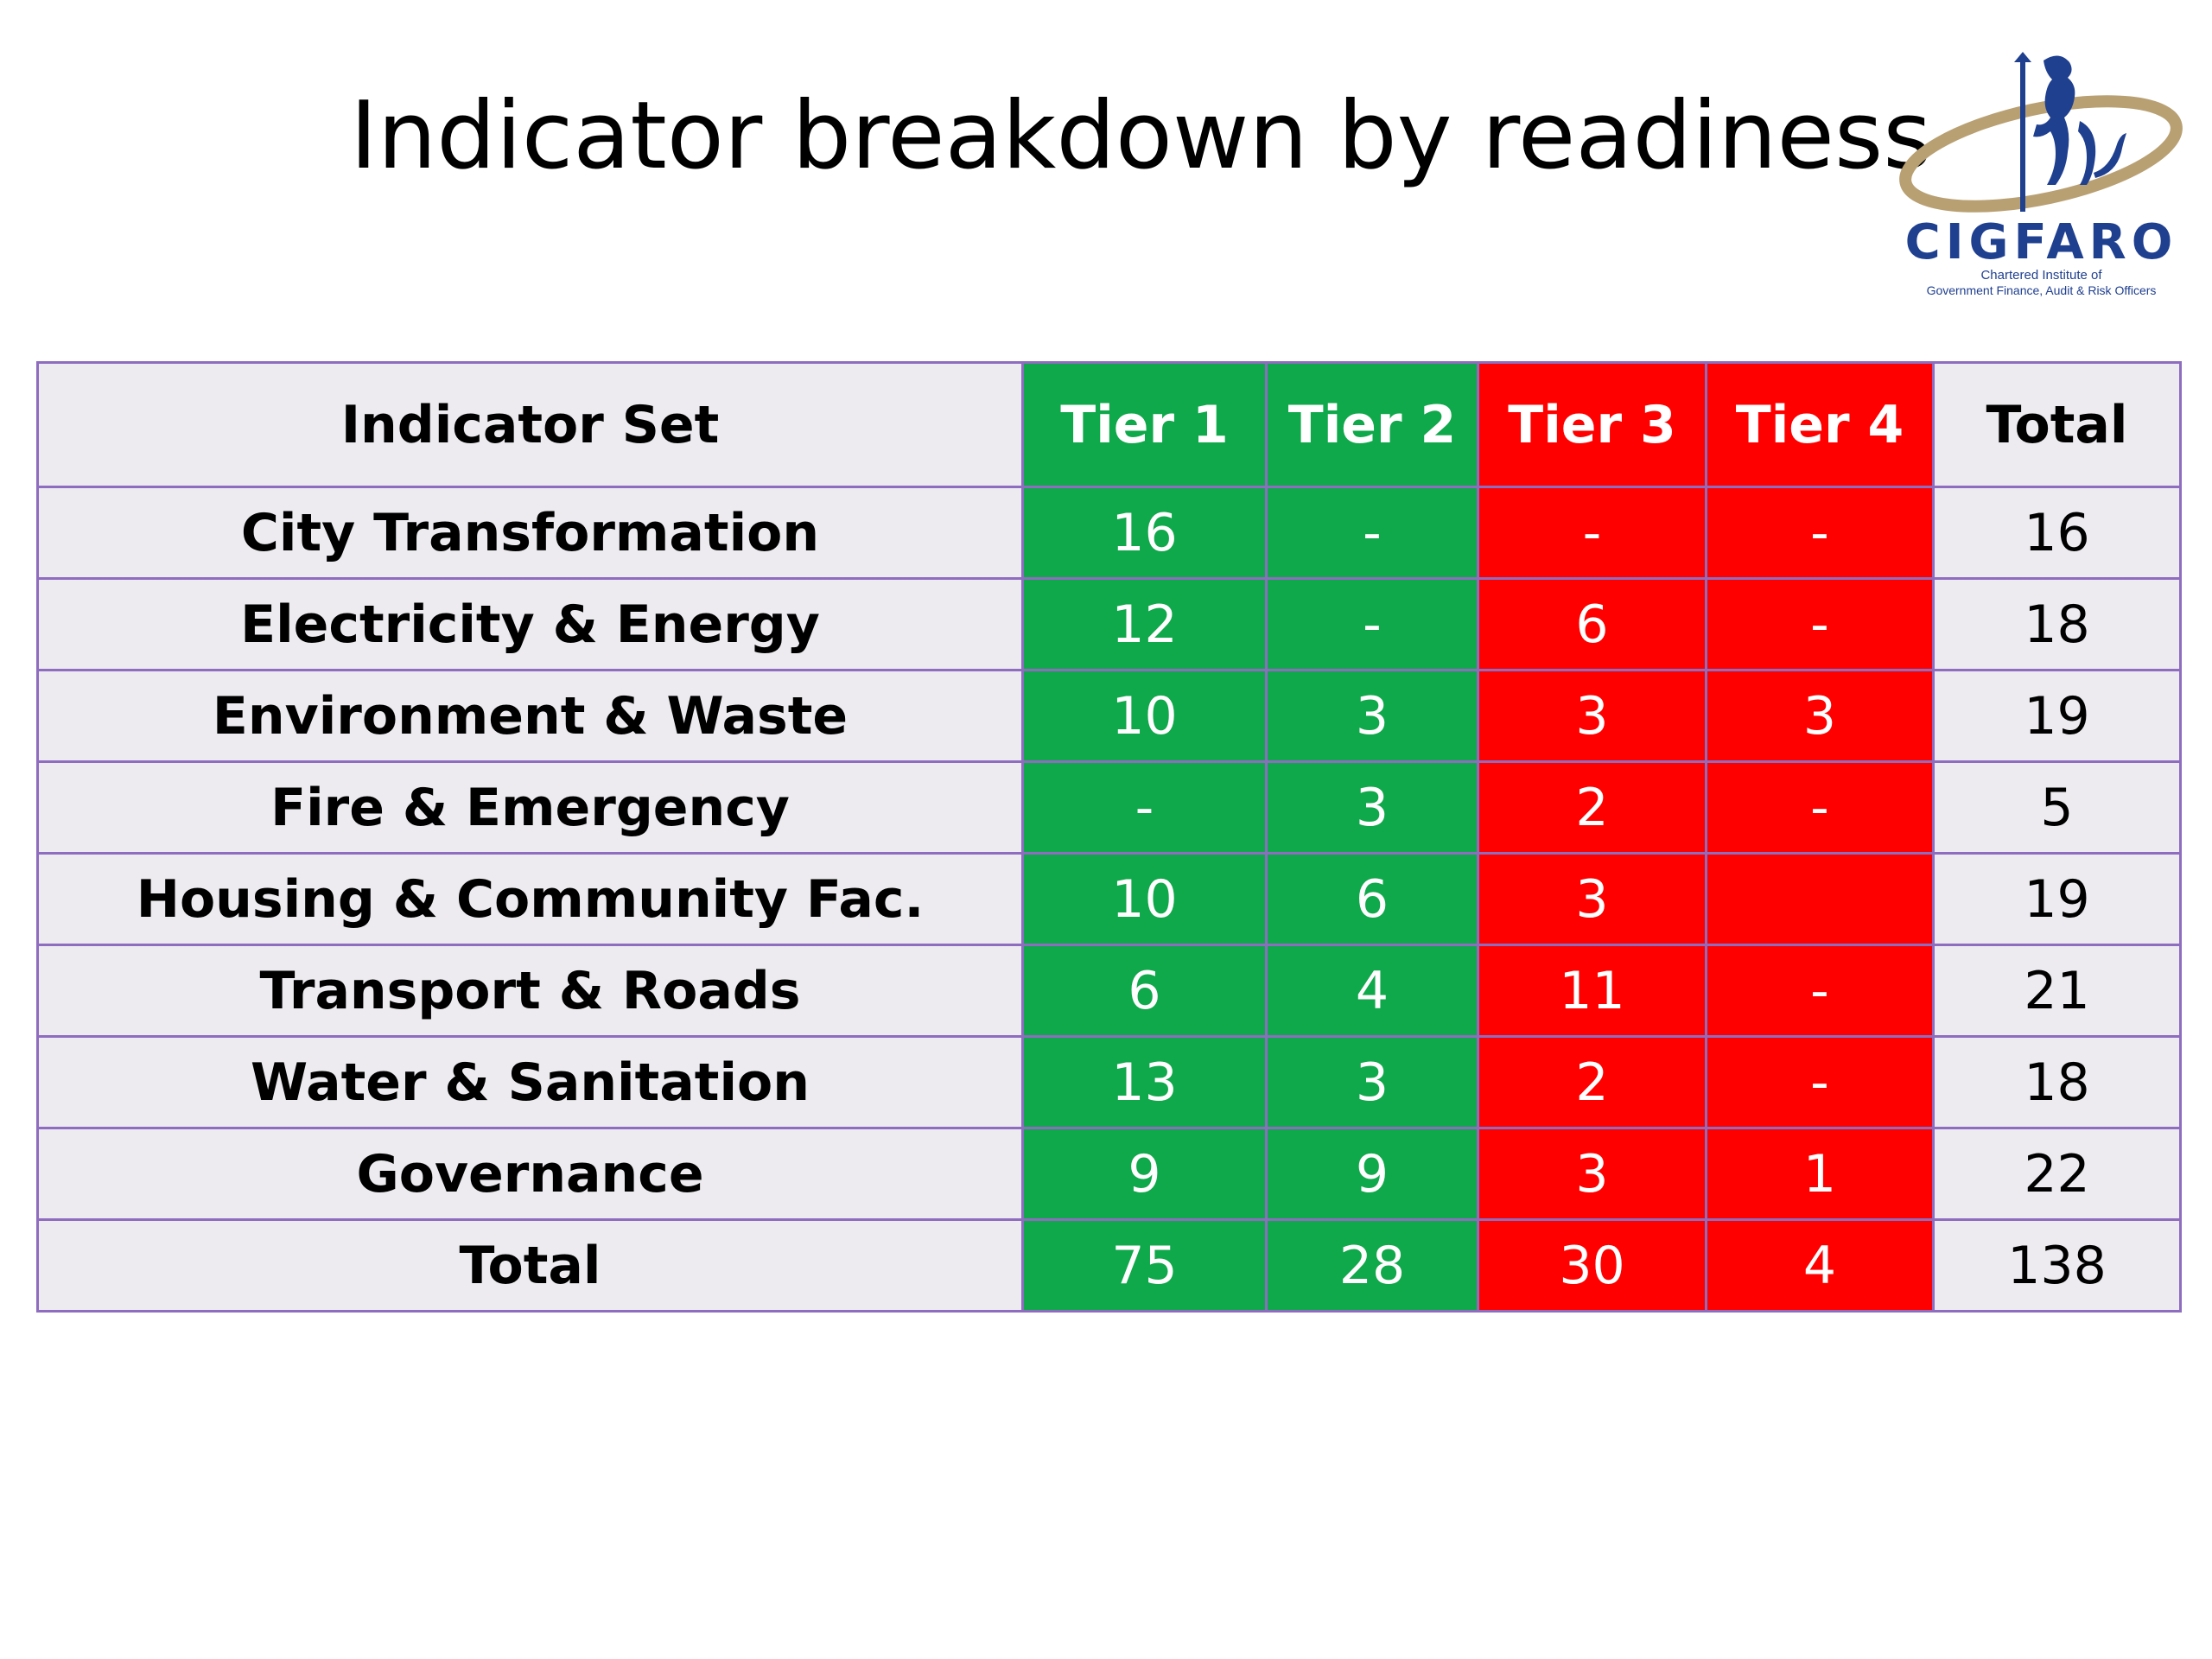  Describe the element at coordinates (1144, 991) in the screenshot. I see `cell-tier-1: 6` at that location.